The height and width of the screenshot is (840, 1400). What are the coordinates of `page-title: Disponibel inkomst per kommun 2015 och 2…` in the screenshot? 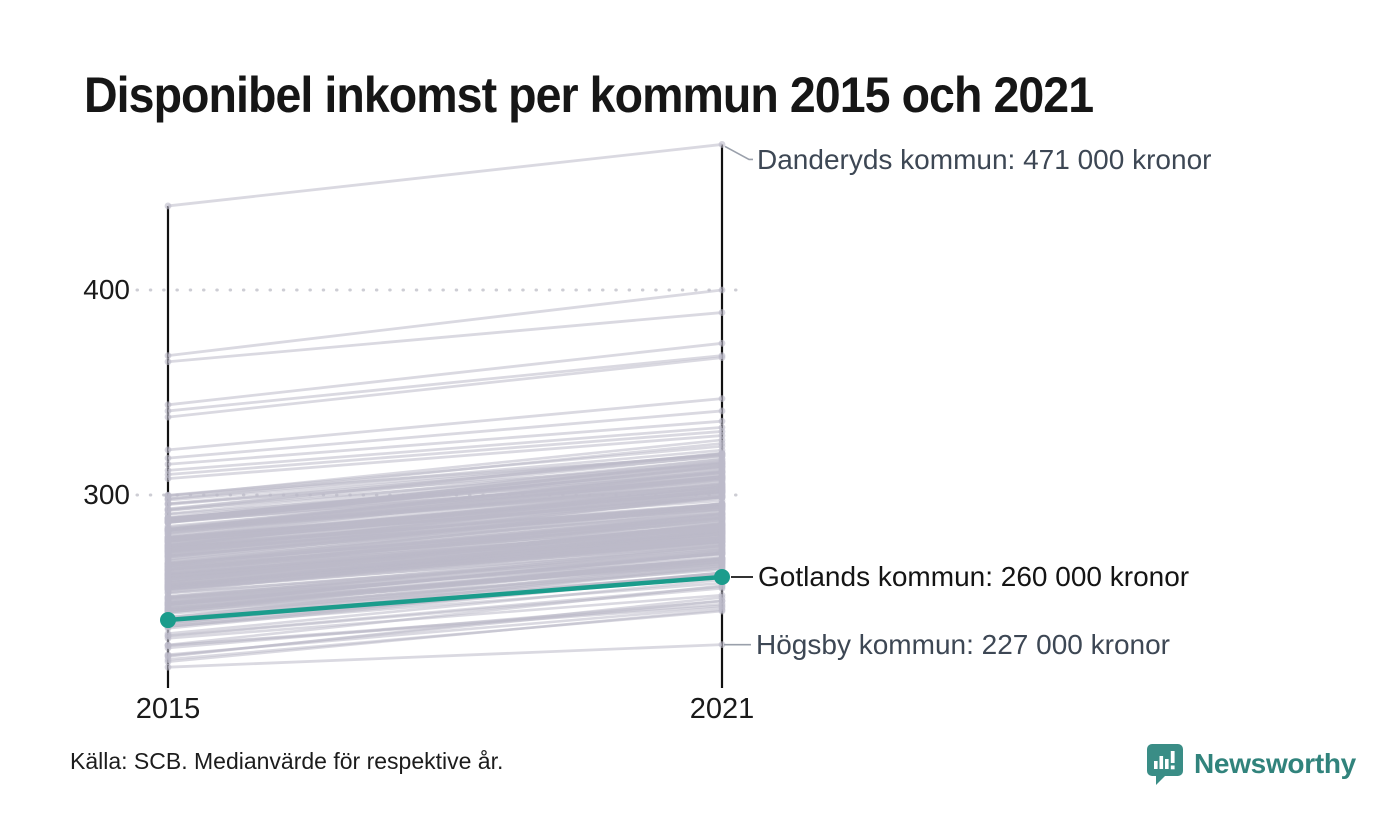 It's located at (589, 95).